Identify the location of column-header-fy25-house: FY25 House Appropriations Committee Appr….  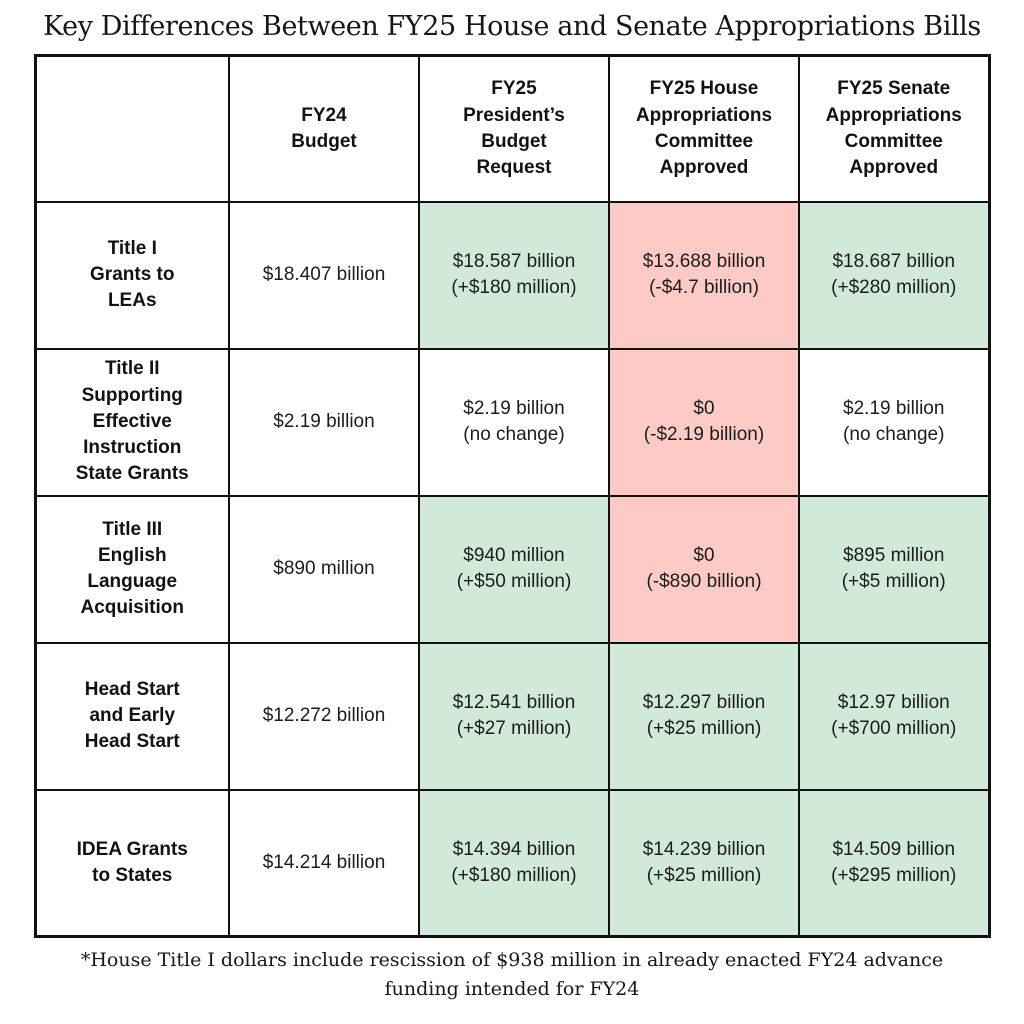
(704, 128).